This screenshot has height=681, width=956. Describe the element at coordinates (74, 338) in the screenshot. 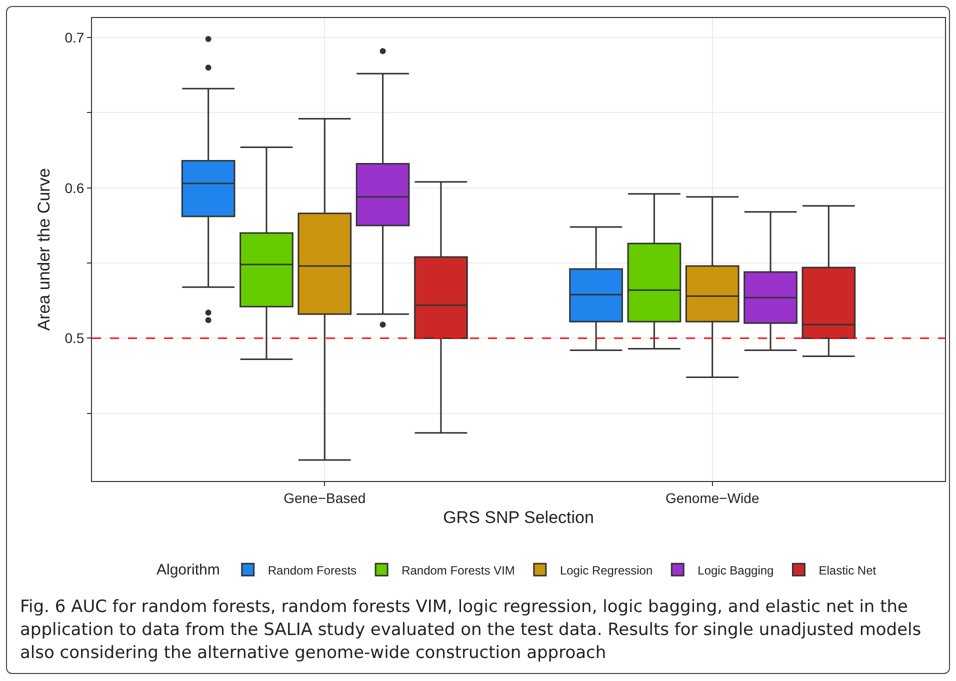

I see `y-tick-label: 0.5` at that location.